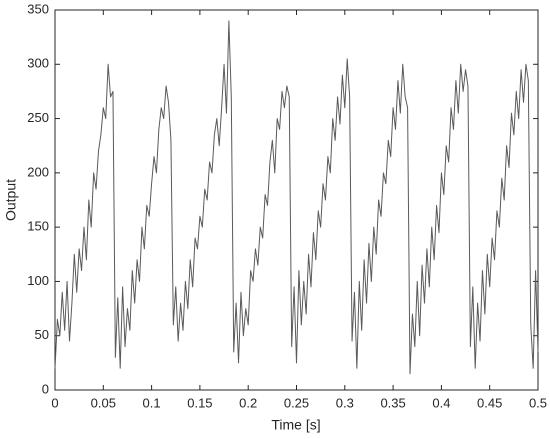 The height and width of the screenshot is (439, 550). I want to click on x-tick-label: 0.3, so click(345, 402).